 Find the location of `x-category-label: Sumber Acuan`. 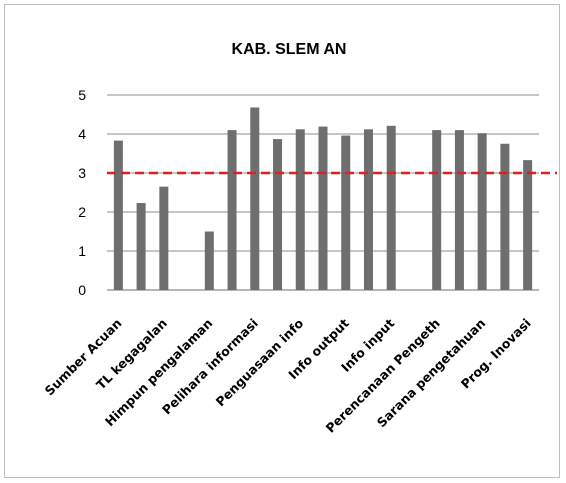

x-category-label: Sumber Acuan is located at coordinates (83, 357).